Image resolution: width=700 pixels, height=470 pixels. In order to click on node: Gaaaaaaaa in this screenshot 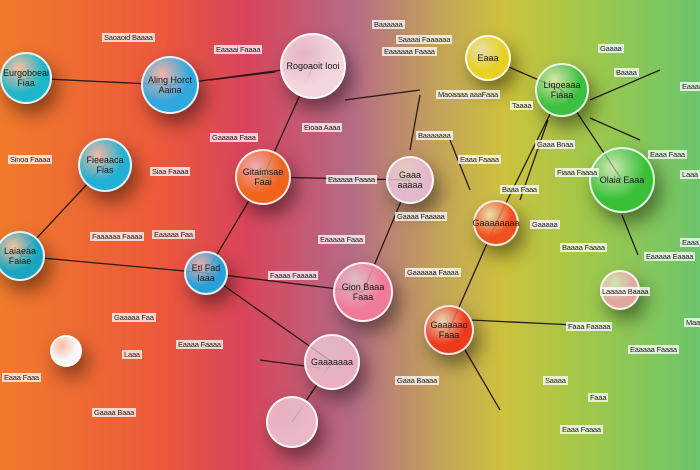, I will do `click(496, 223)`.